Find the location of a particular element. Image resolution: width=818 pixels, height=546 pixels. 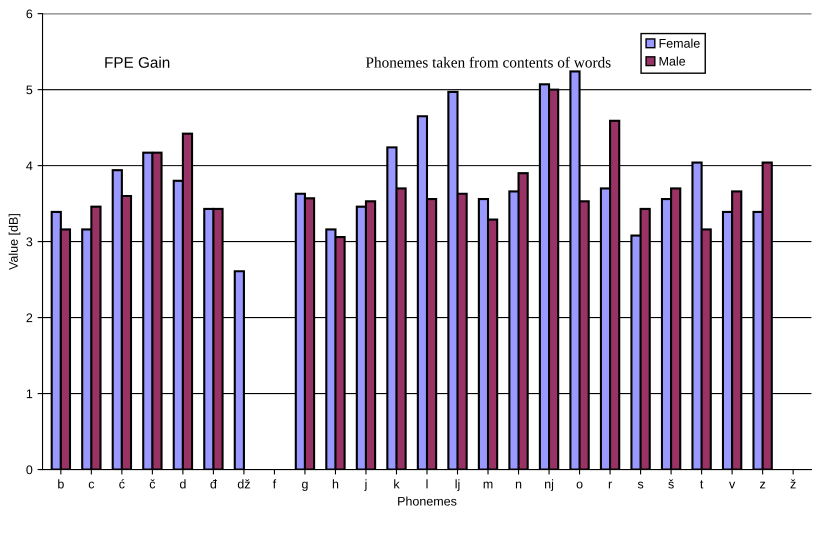

annotation: Phonemes taken from contents of words is located at coordinates (488, 62).